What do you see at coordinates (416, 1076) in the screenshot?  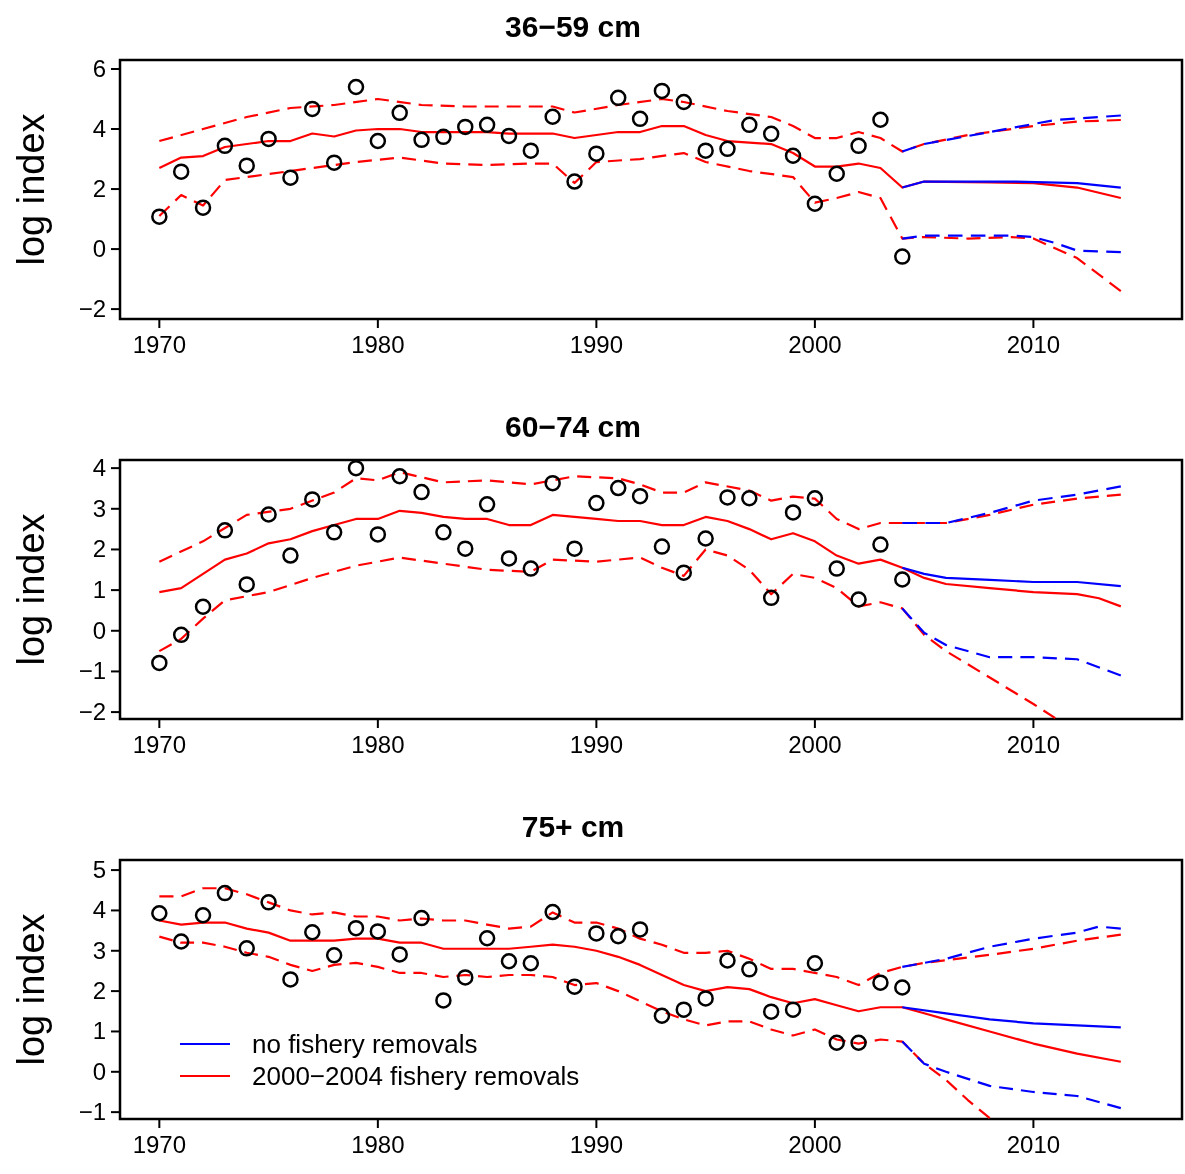 I see `legend-label: 2000−2004 fishery removals` at bounding box center [416, 1076].